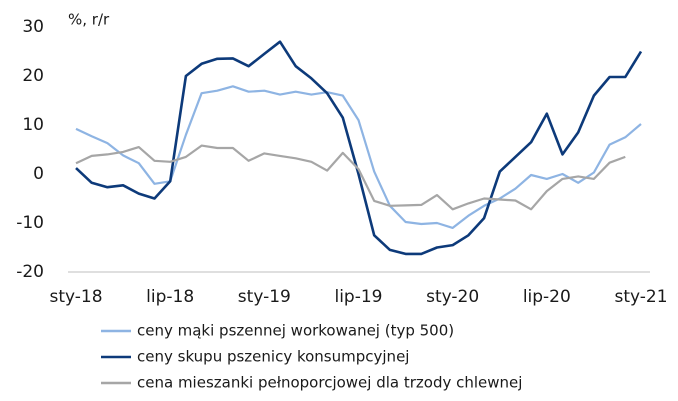 This screenshot has width=678, height=401. What do you see at coordinates (264, 297) in the screenshot?
I see `x-tick-label: sty-19` at bounding box center [264, 297].